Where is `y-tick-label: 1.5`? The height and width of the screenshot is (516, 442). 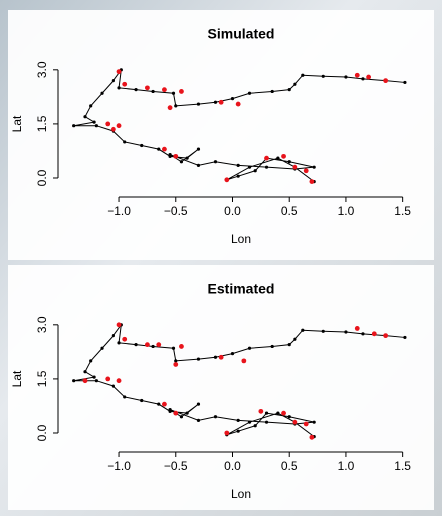 y-tick-label: 1.5 is located at coordinates (42, 123).